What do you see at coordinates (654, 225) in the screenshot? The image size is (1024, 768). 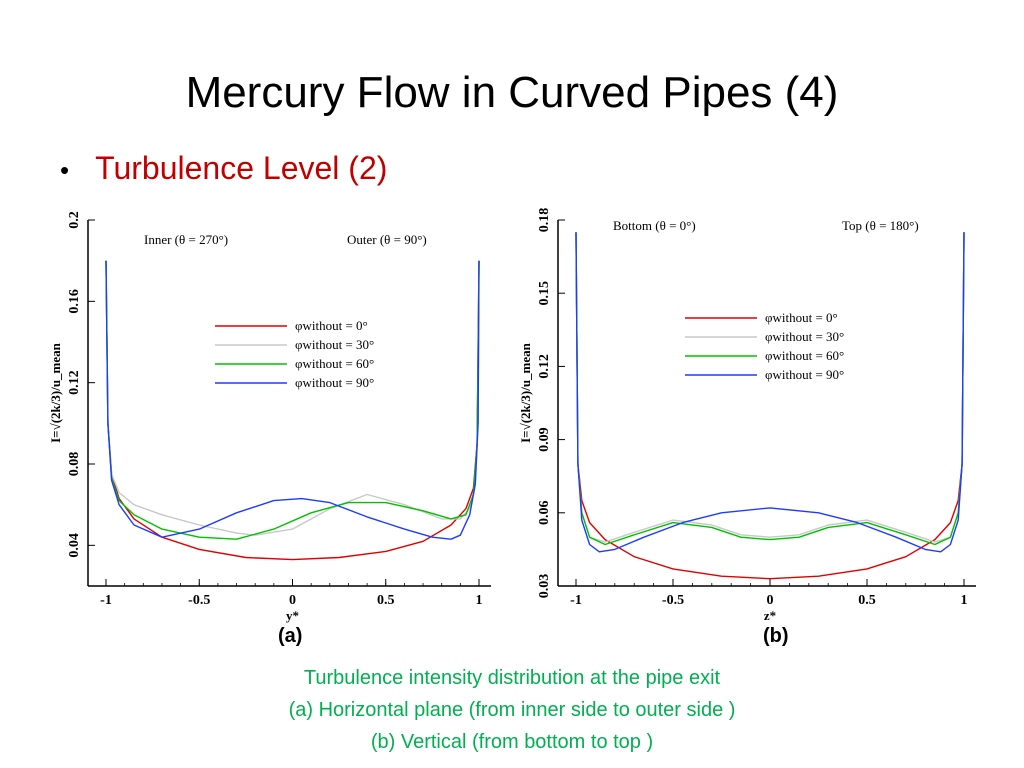 I see `annotation-left: Bottom (θ = 0°)` at bounding box center [654, 225].